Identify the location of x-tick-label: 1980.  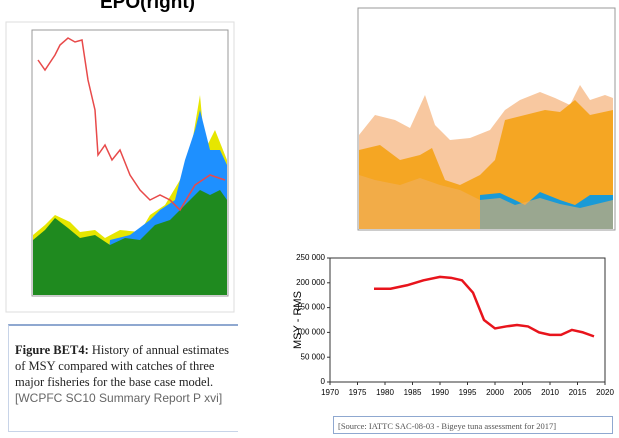
(385, 392).